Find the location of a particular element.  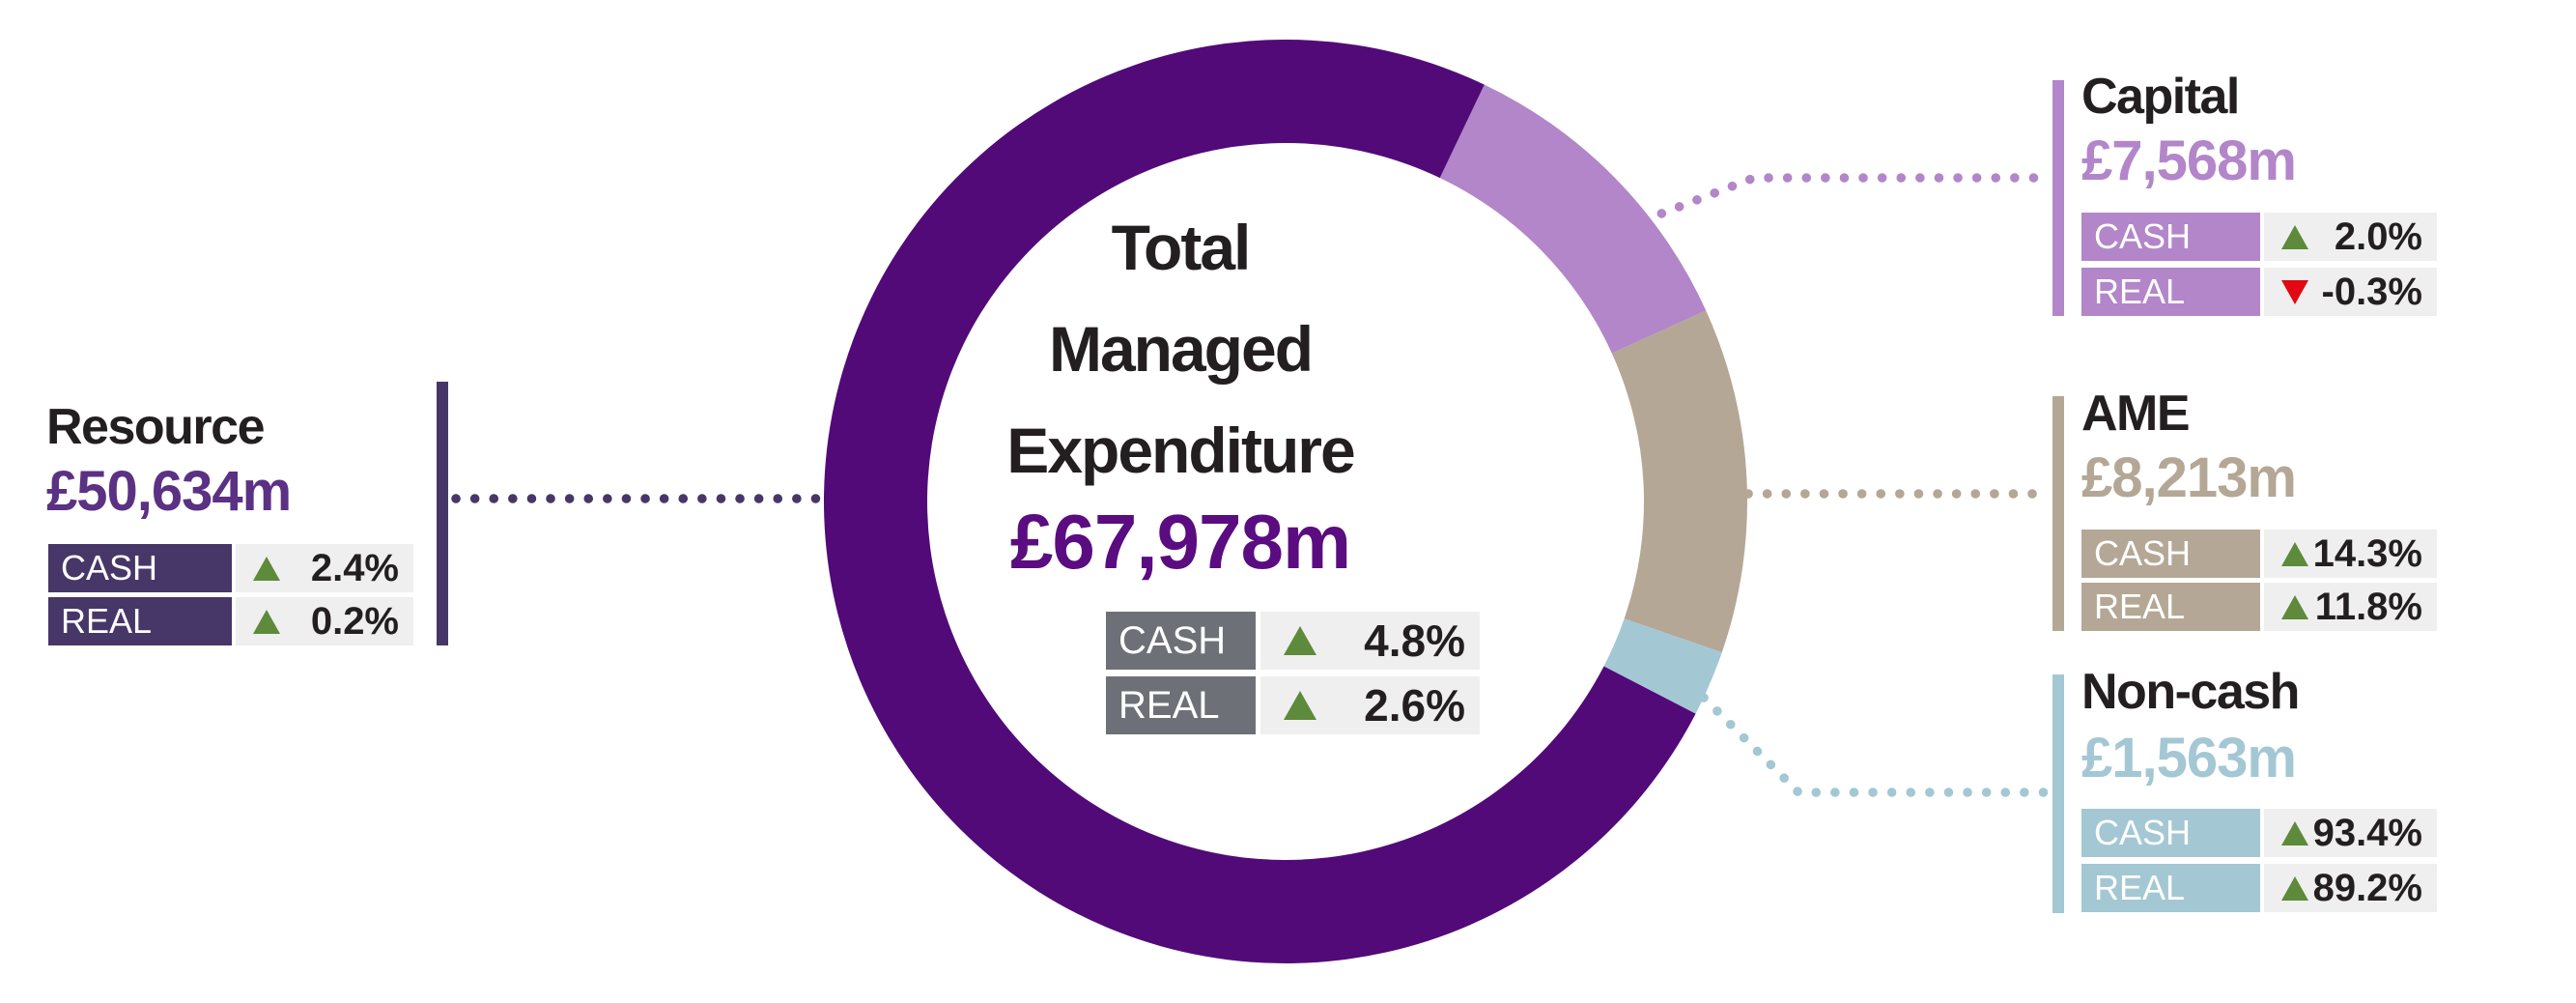

stat-value-box: 2.6% is located at coordinates (1370, 705).